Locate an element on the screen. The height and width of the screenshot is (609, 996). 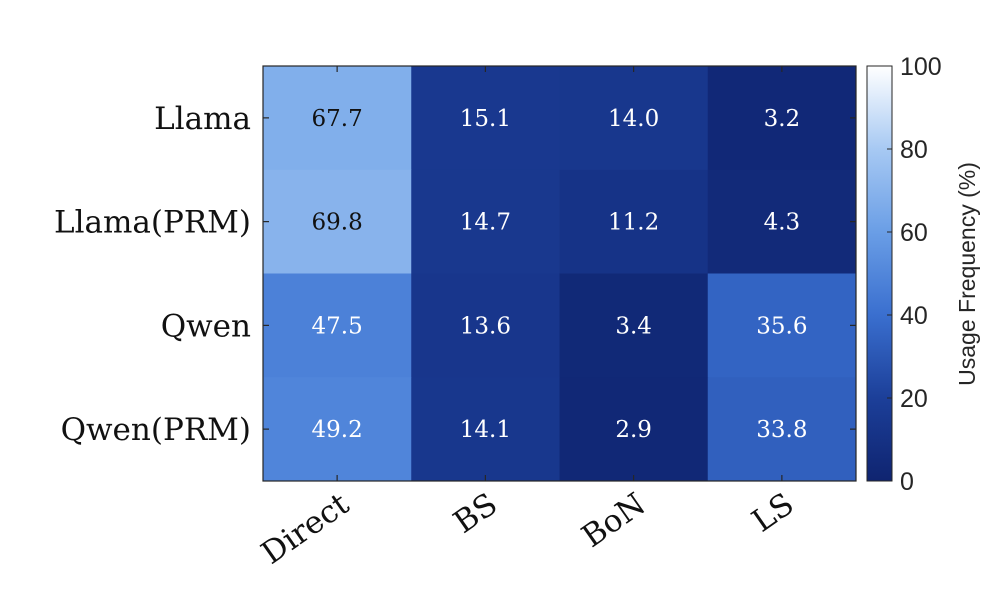
y-tick-label: Llama(PRM) is located at coordinates (152, 223).